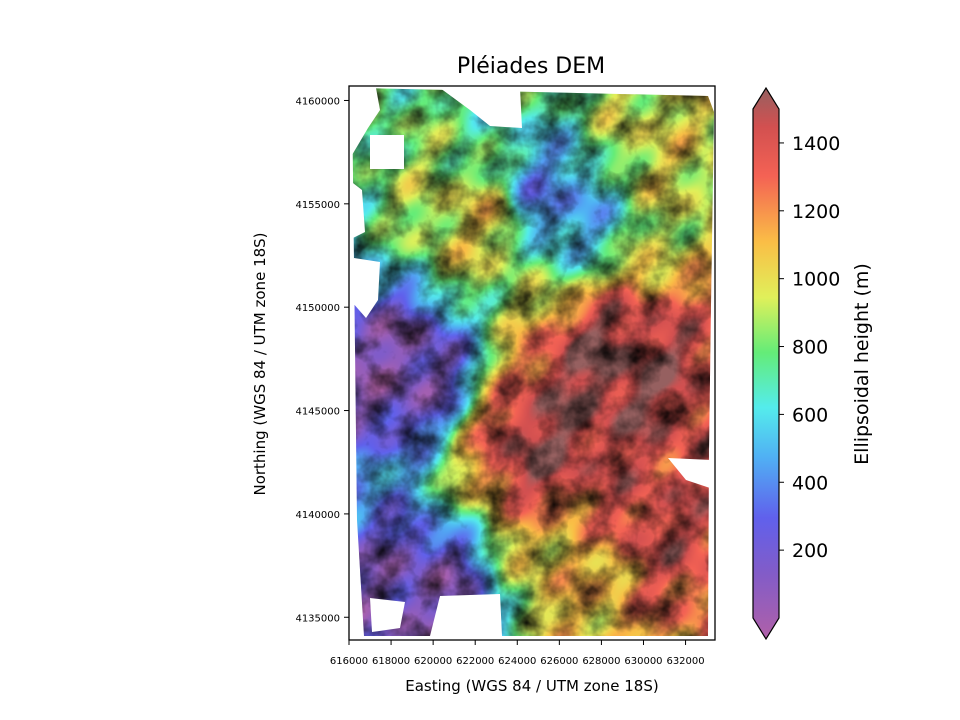 The image size is (960, 720). I want to click on x-tick-label: 632000, so click(685, 661).